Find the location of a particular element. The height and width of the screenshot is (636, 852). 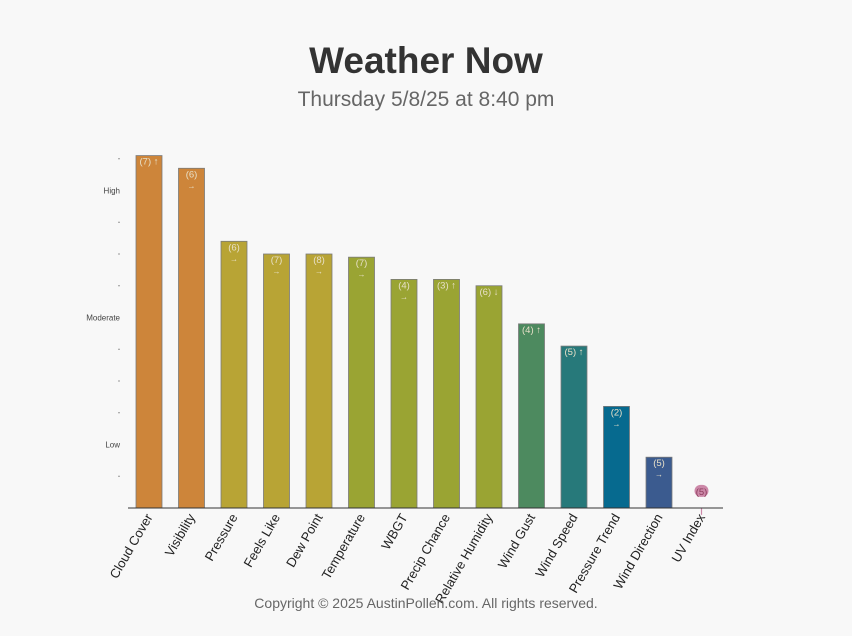

x-tick-label: Cloud Cover is located at coordinates (130, 545).